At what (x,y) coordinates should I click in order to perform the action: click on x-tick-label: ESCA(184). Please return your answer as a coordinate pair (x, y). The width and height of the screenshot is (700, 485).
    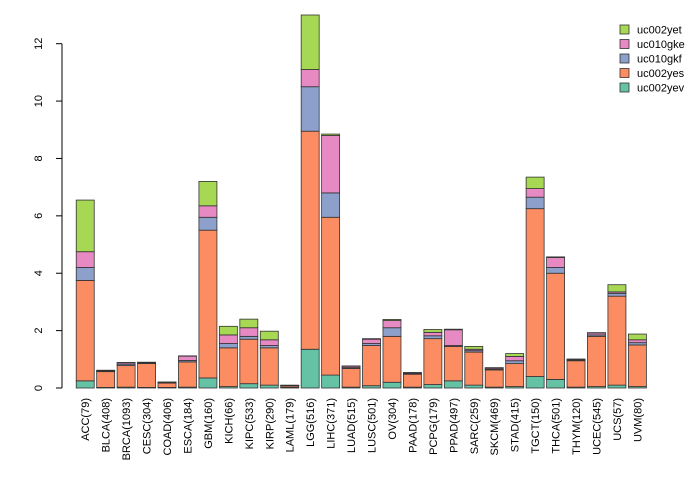
    Looking at the image, I should click on (188, 426).